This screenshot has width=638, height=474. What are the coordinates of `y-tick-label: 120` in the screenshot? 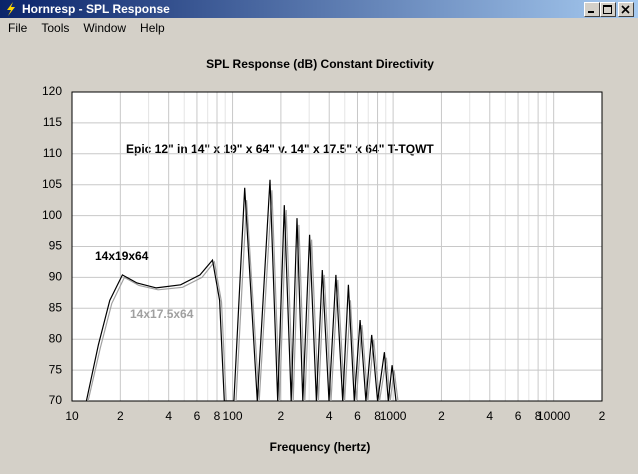 It's located at (52, 91).